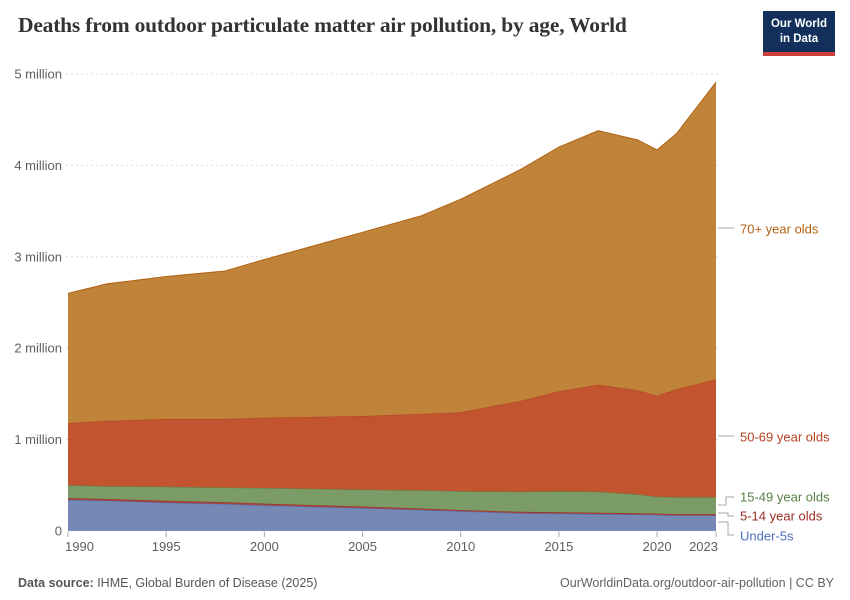 Image resolution: width=850 pixels, height=600 pixels. I want to click on legend-label-50-69-year-olds: 50-69 year olds, so click(785, 437).